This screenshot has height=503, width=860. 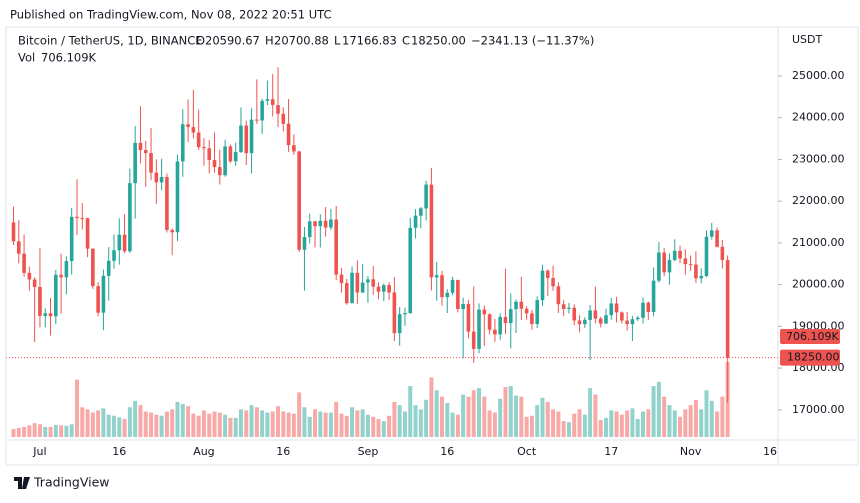 I want to click on y-tick-label: 20000.00, so click(x=818, y=284).